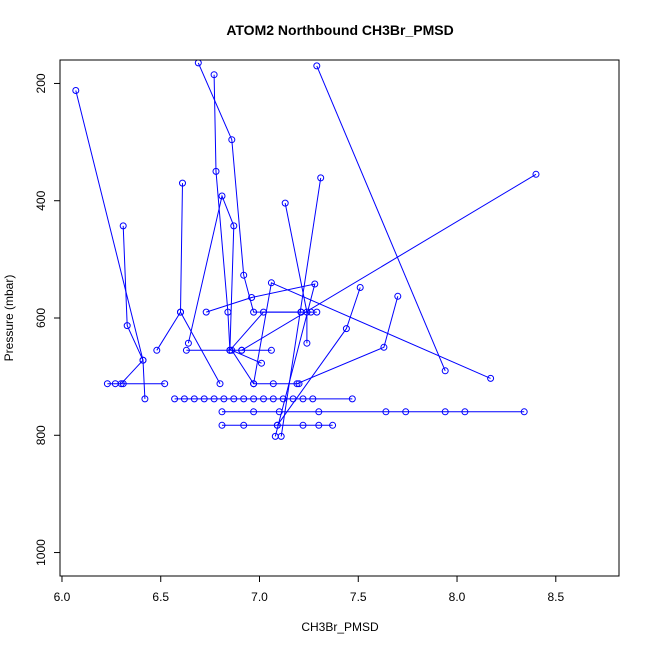  Describe the element at coordinates (9, 318) in the screenshot. I see `y-axis-label: Pressure (mbar)` at that location.